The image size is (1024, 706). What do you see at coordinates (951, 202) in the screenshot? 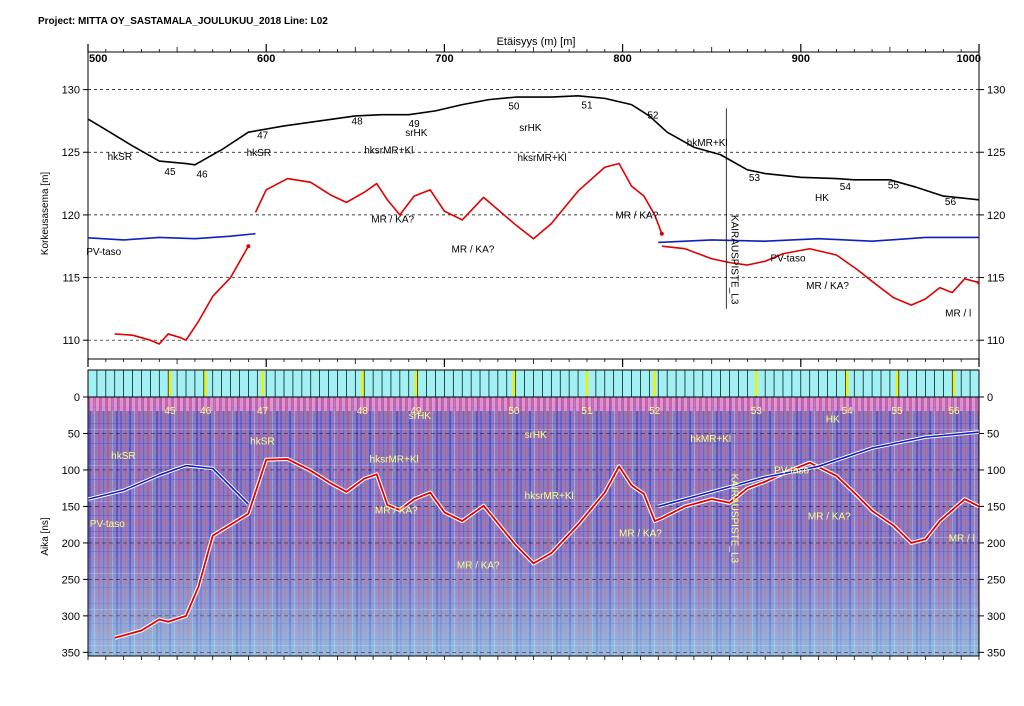
I see `station-label: 56` at bounding box center [951, 202].